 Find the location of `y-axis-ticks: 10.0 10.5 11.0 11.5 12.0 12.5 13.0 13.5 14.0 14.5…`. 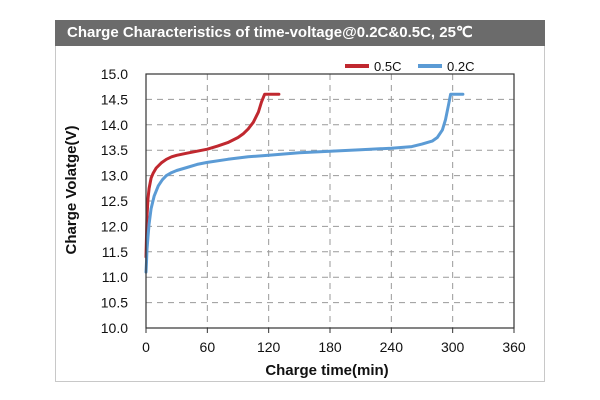

y-axis-ticks: 10.0 10.5 11.0 11.5 12.0 12.5 13.0 13.5 14.0 14.5… is located at coordinates (114, 201).